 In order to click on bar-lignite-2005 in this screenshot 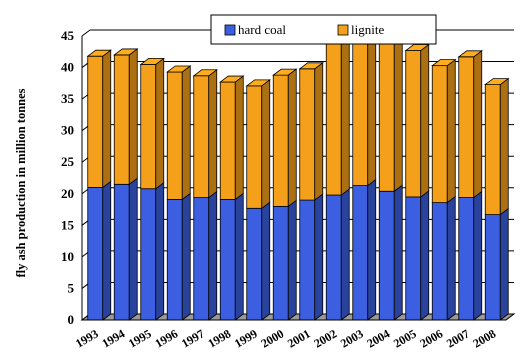, I will do `click(417, 120)`.